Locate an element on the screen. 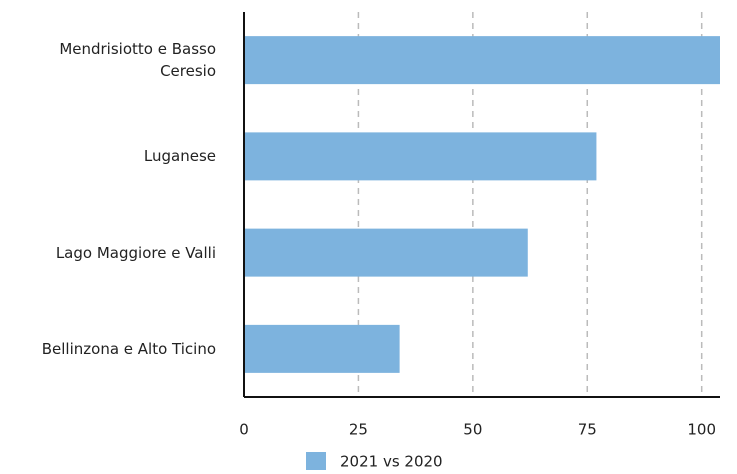 Image resolution: width=737 pixels, height=474 pixels. x-tick-label: 0 is located at coordinates (244, 430).